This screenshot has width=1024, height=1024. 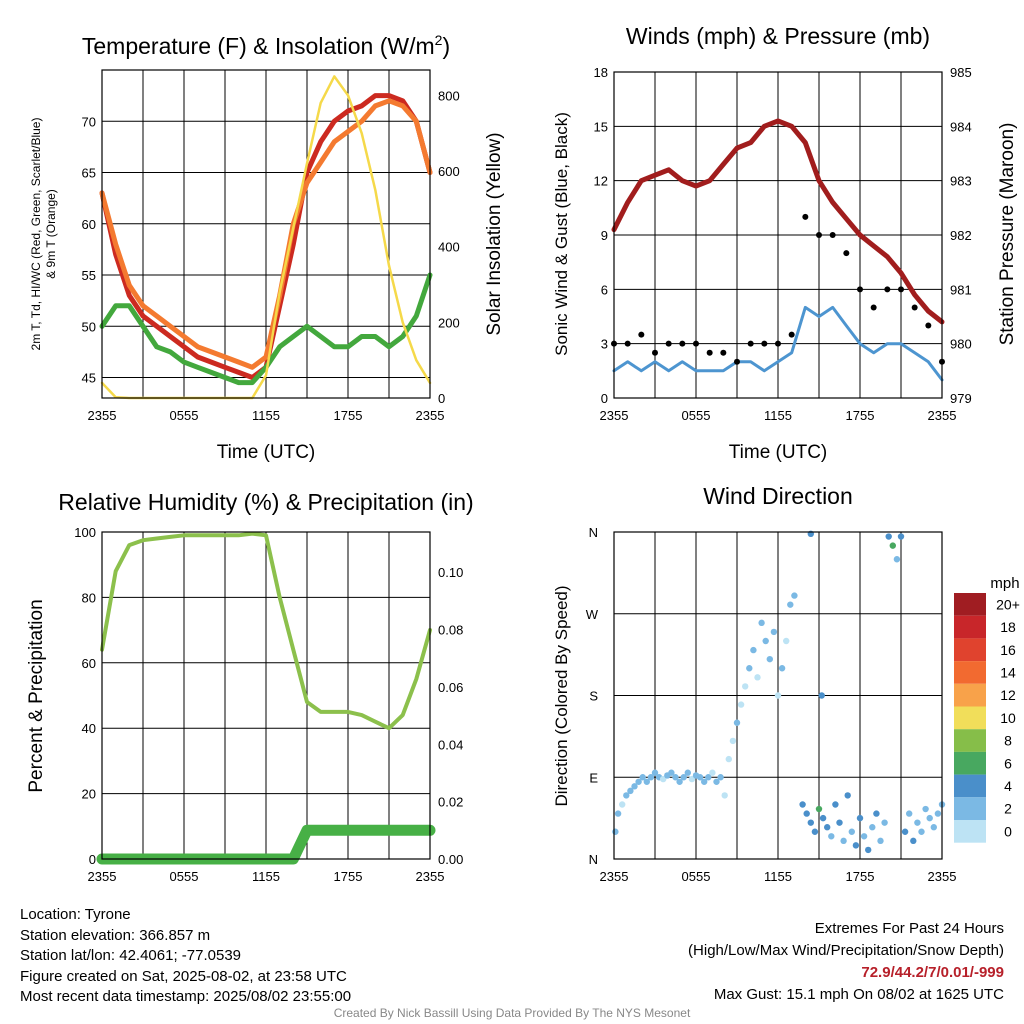 What do you see at coordinates (1007, 234) in the screenshot?
I see `y-axis-right-label: Station Pressure (Maroon)` at bounding box center [1007, 234].